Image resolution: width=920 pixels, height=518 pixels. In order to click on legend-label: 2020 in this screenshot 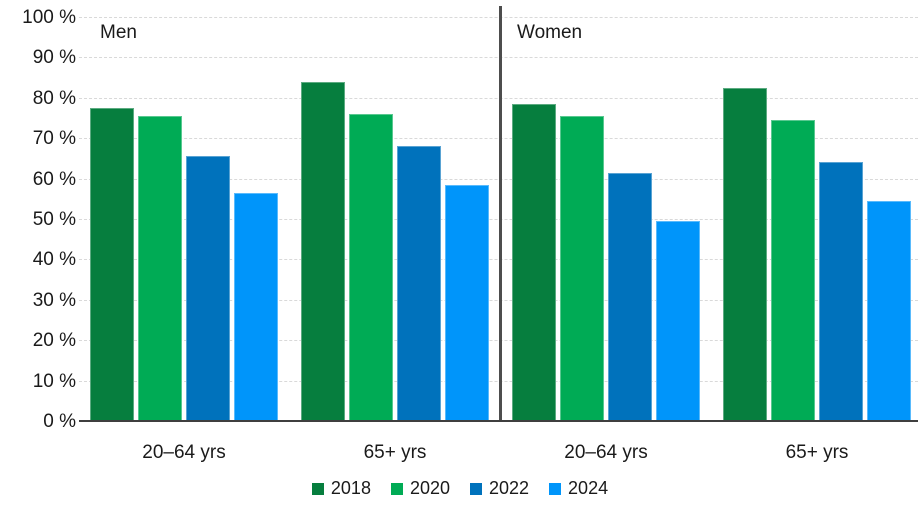, I will do `click(429, 488)`.